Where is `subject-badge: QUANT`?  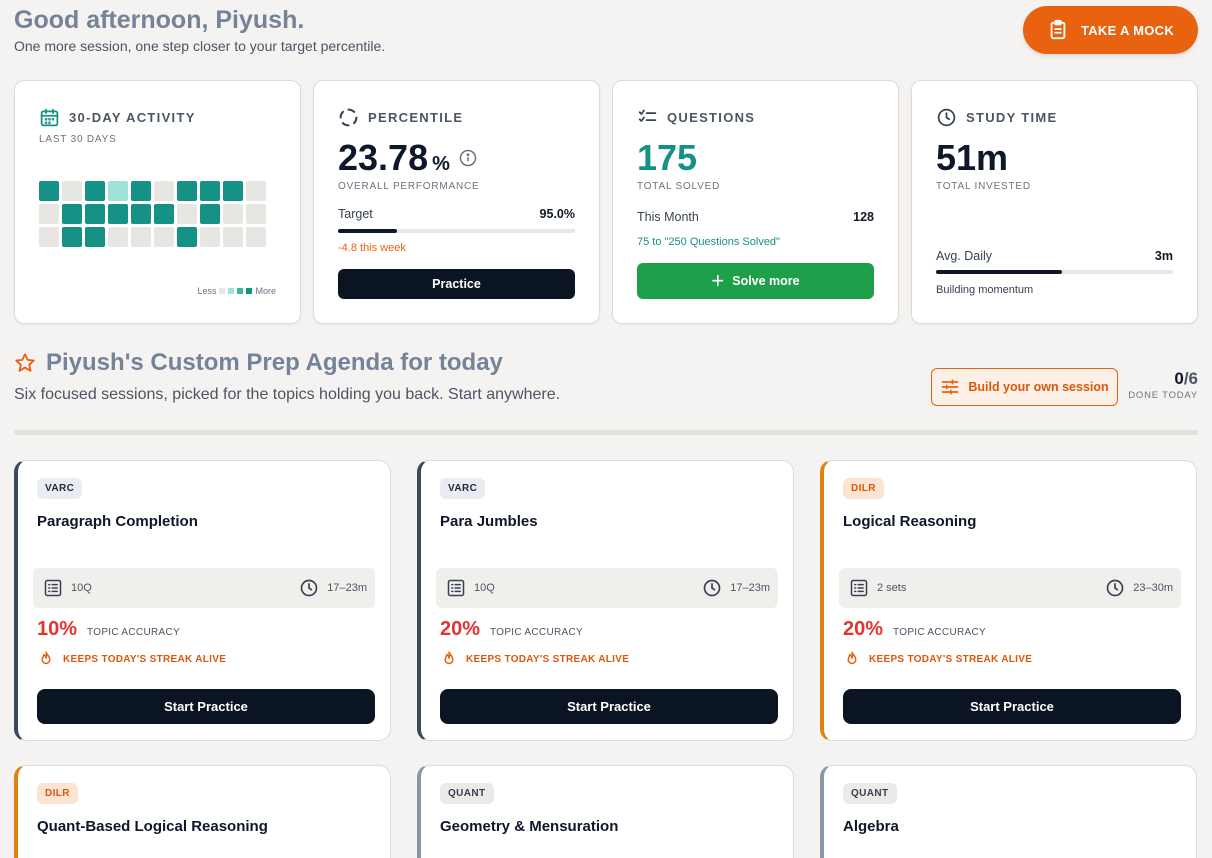 subject-badge: QUANT is located at coordinates (870, 793).